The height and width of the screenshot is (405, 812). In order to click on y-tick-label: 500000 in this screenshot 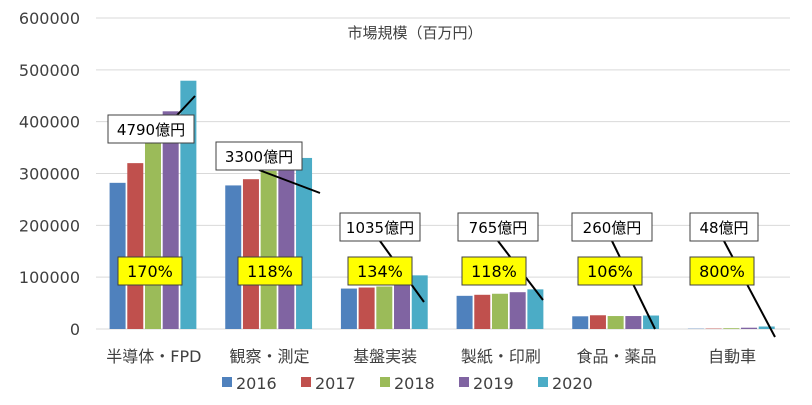, I will do `click(49, 70)`.